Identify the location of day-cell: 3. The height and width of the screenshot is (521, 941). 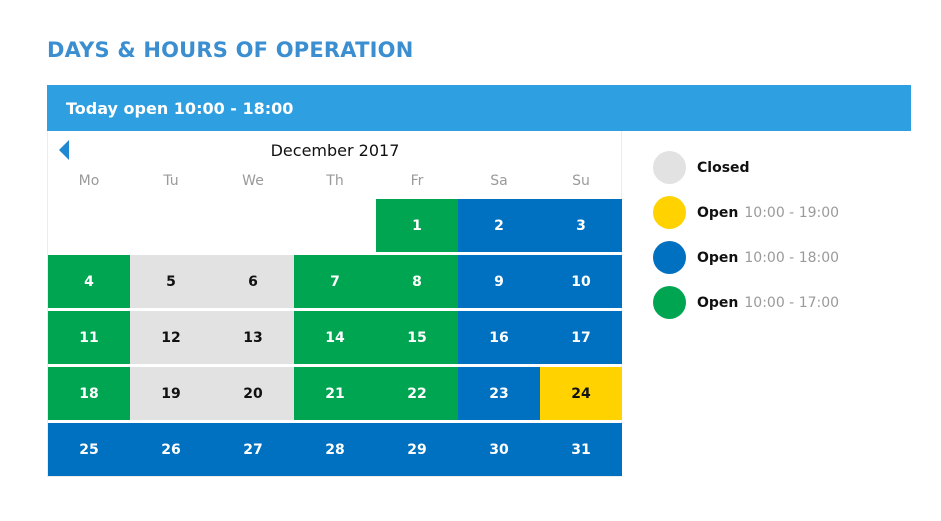
(581, 225).